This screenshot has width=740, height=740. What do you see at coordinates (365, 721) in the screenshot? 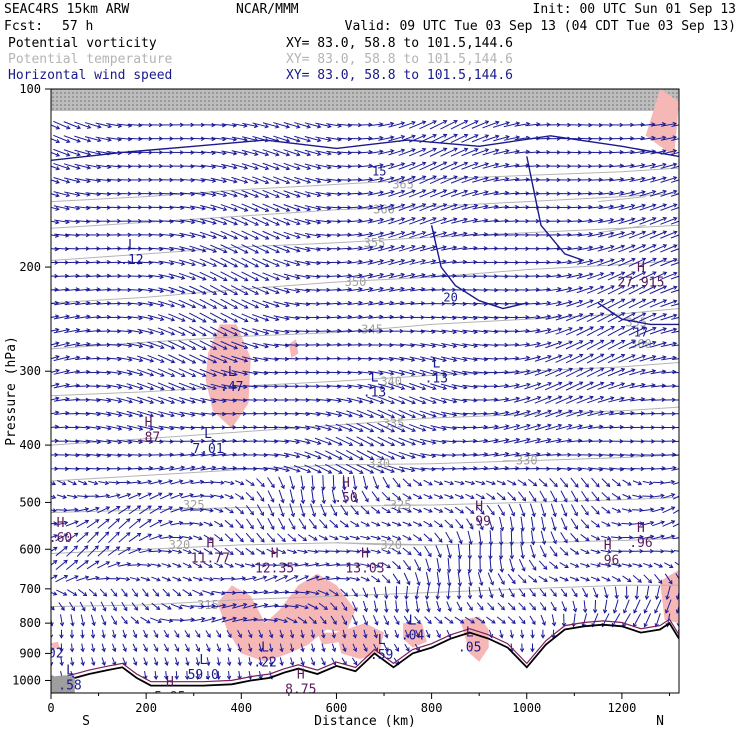
I see `x-axis-label: Distance (km)` at bounding box center [365, 721].